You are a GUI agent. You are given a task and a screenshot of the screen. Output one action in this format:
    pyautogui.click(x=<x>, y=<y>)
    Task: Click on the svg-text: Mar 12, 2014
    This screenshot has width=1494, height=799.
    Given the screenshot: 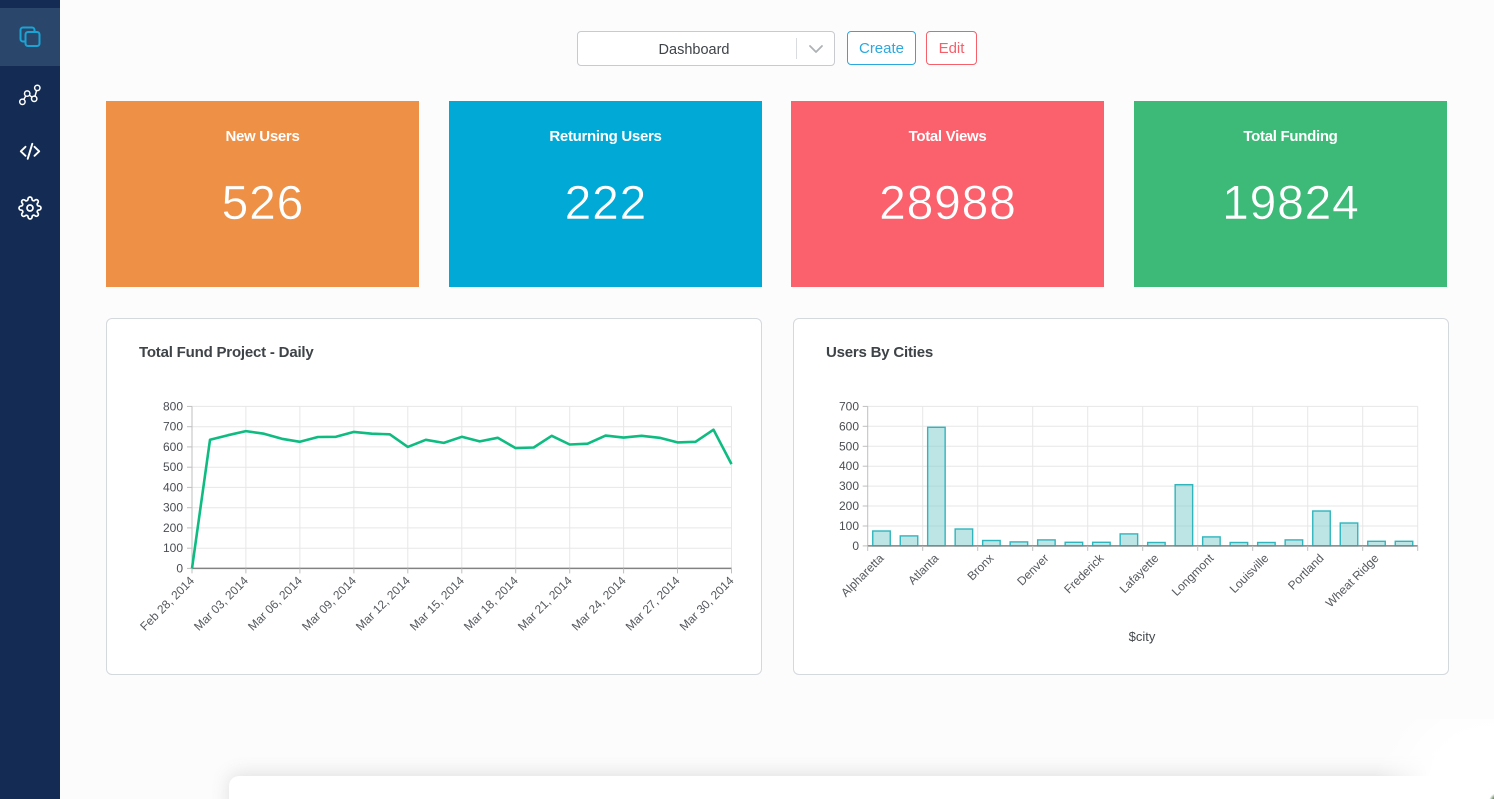 What is the action you would take?
    pyautogui.click(x=383, y=603)
    